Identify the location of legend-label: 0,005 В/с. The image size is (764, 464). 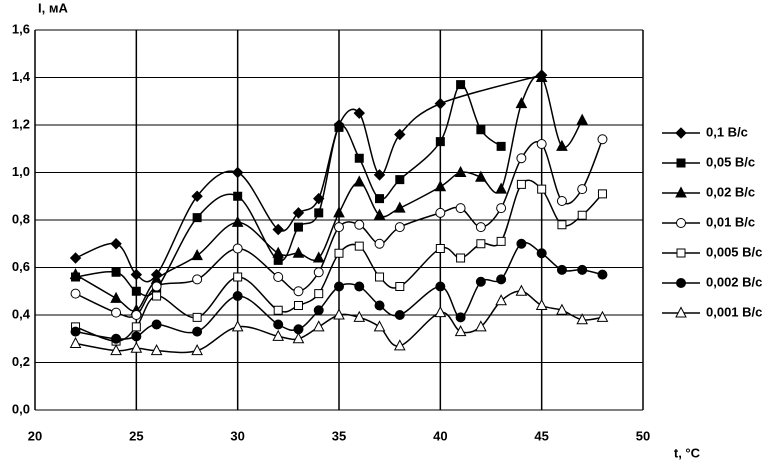
(734, 251).